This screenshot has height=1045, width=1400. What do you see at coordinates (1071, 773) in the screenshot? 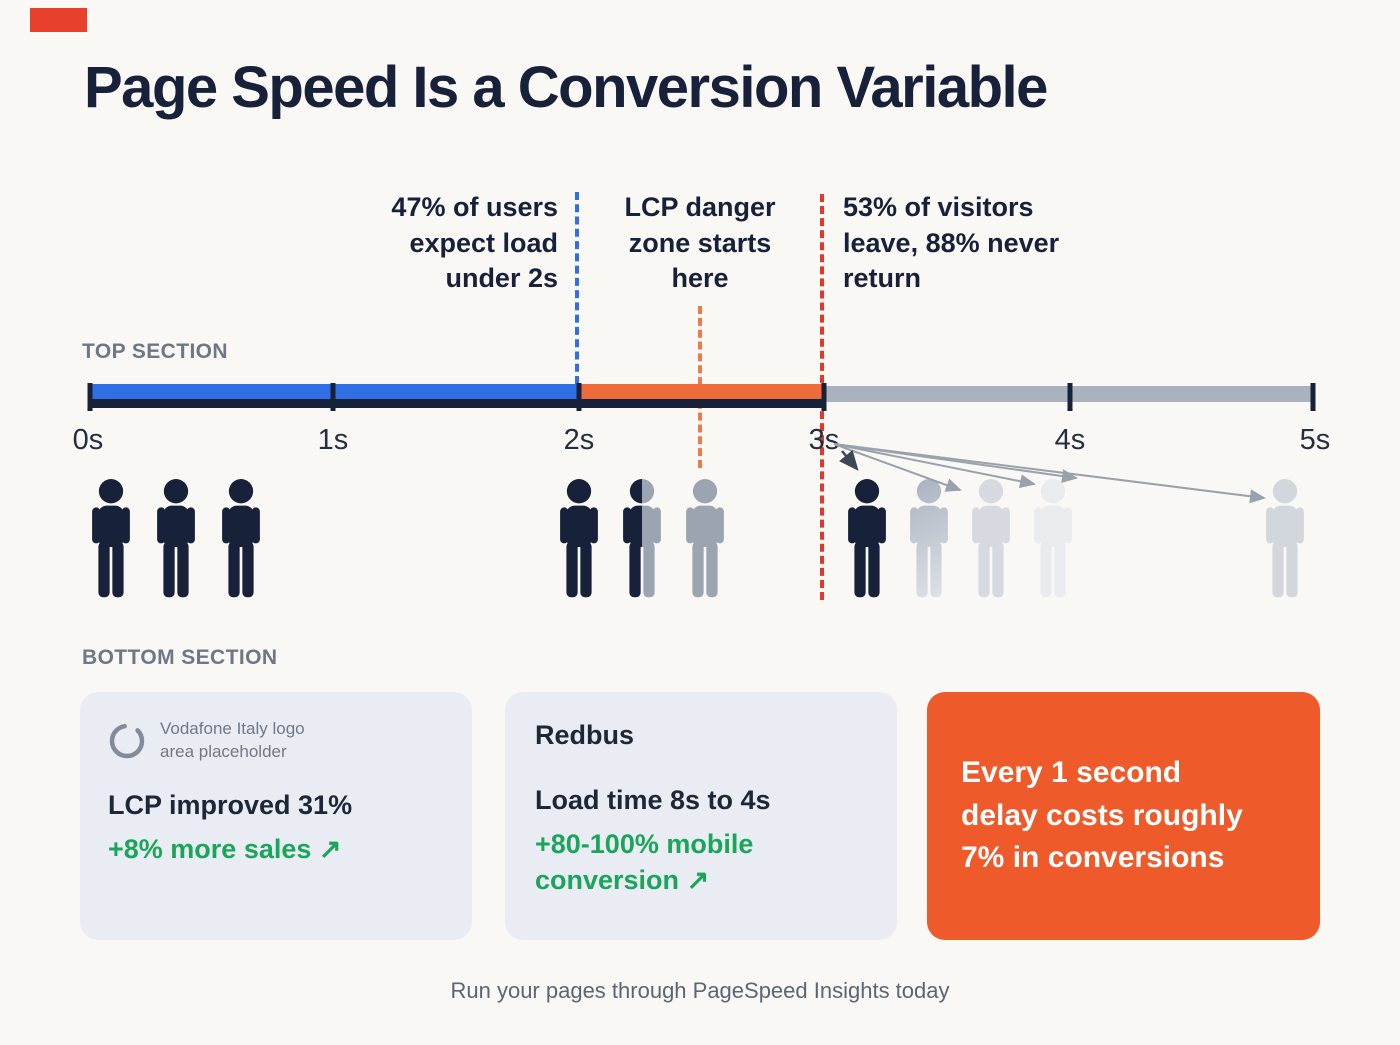
I see `stat-card-line: Every 1 second` at bounding box center [1071, 773].